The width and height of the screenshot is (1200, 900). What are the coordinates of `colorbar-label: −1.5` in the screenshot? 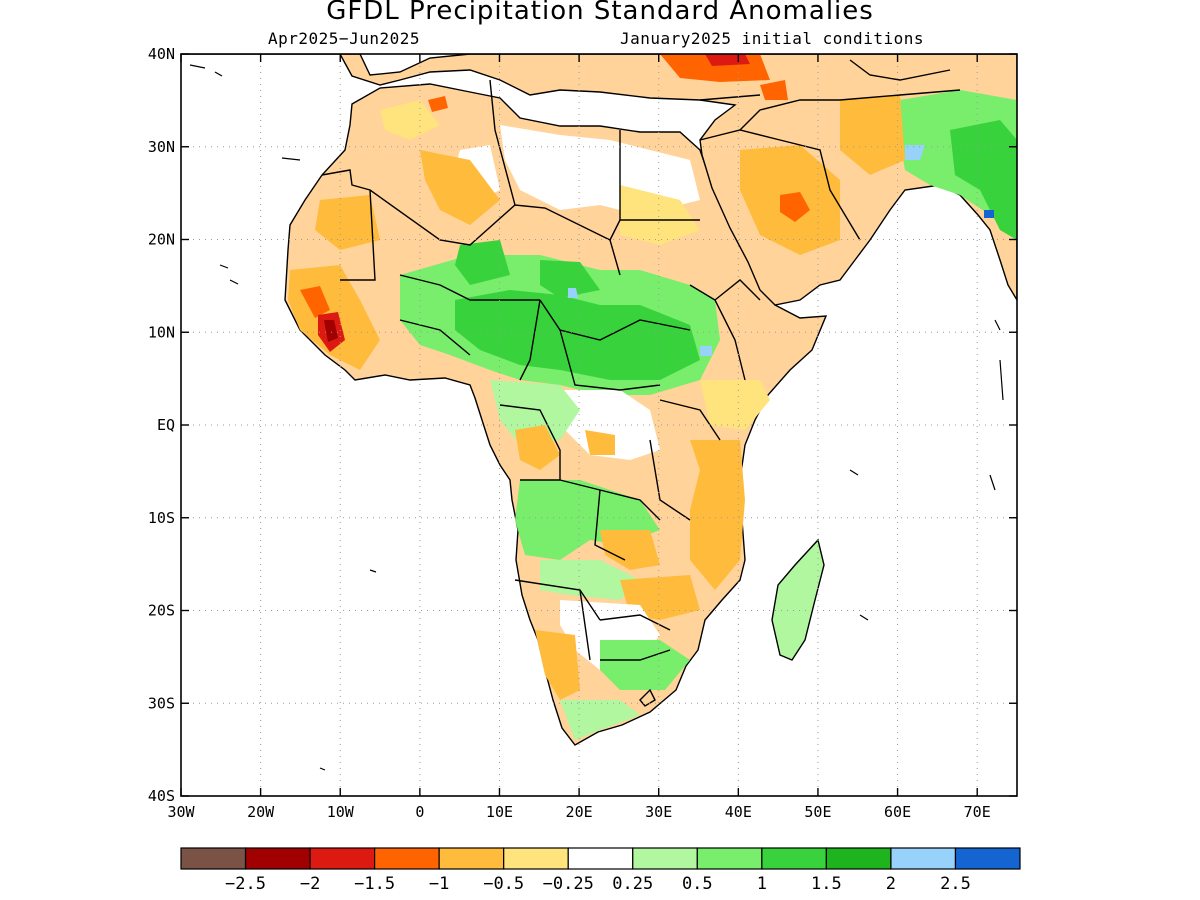 It's located at (374, 884).